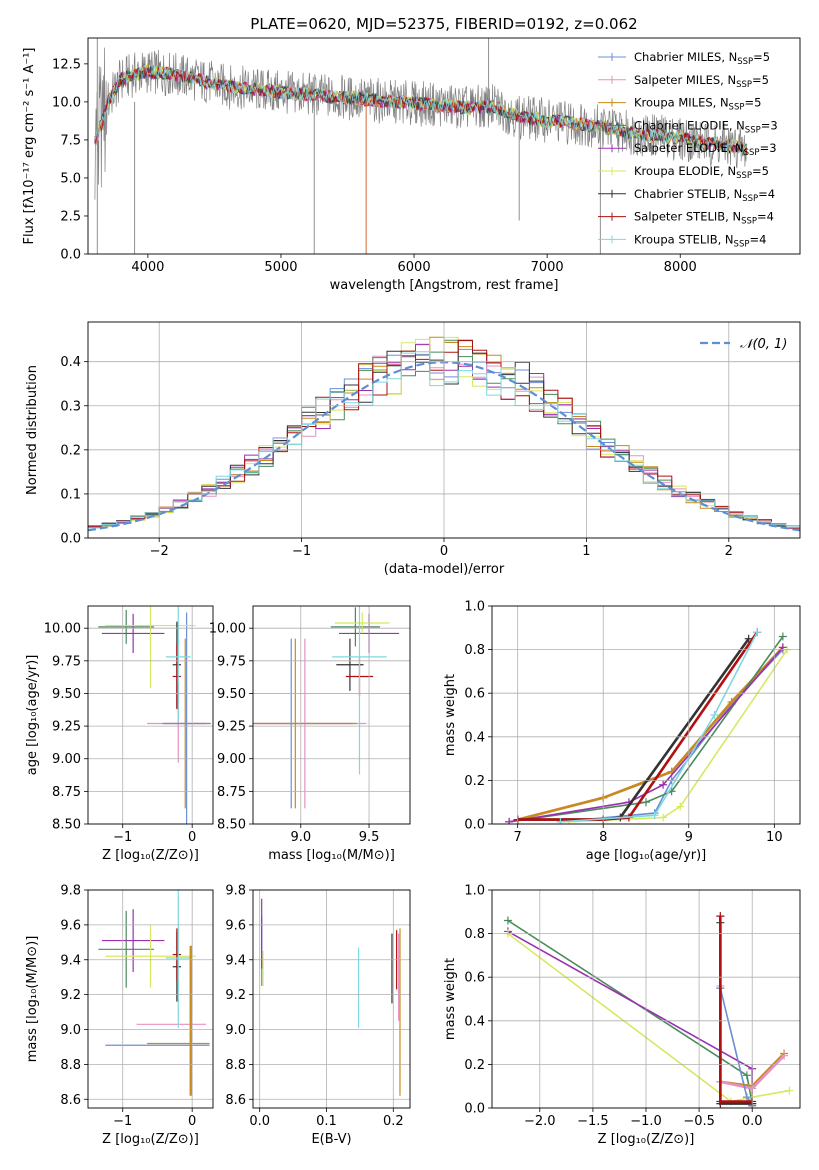 The image size is (819, 1170). What do you see at coordinates (159, 551) in the screenshot?
I see `x-tick-label: −2` at bounding box center [159, 551].